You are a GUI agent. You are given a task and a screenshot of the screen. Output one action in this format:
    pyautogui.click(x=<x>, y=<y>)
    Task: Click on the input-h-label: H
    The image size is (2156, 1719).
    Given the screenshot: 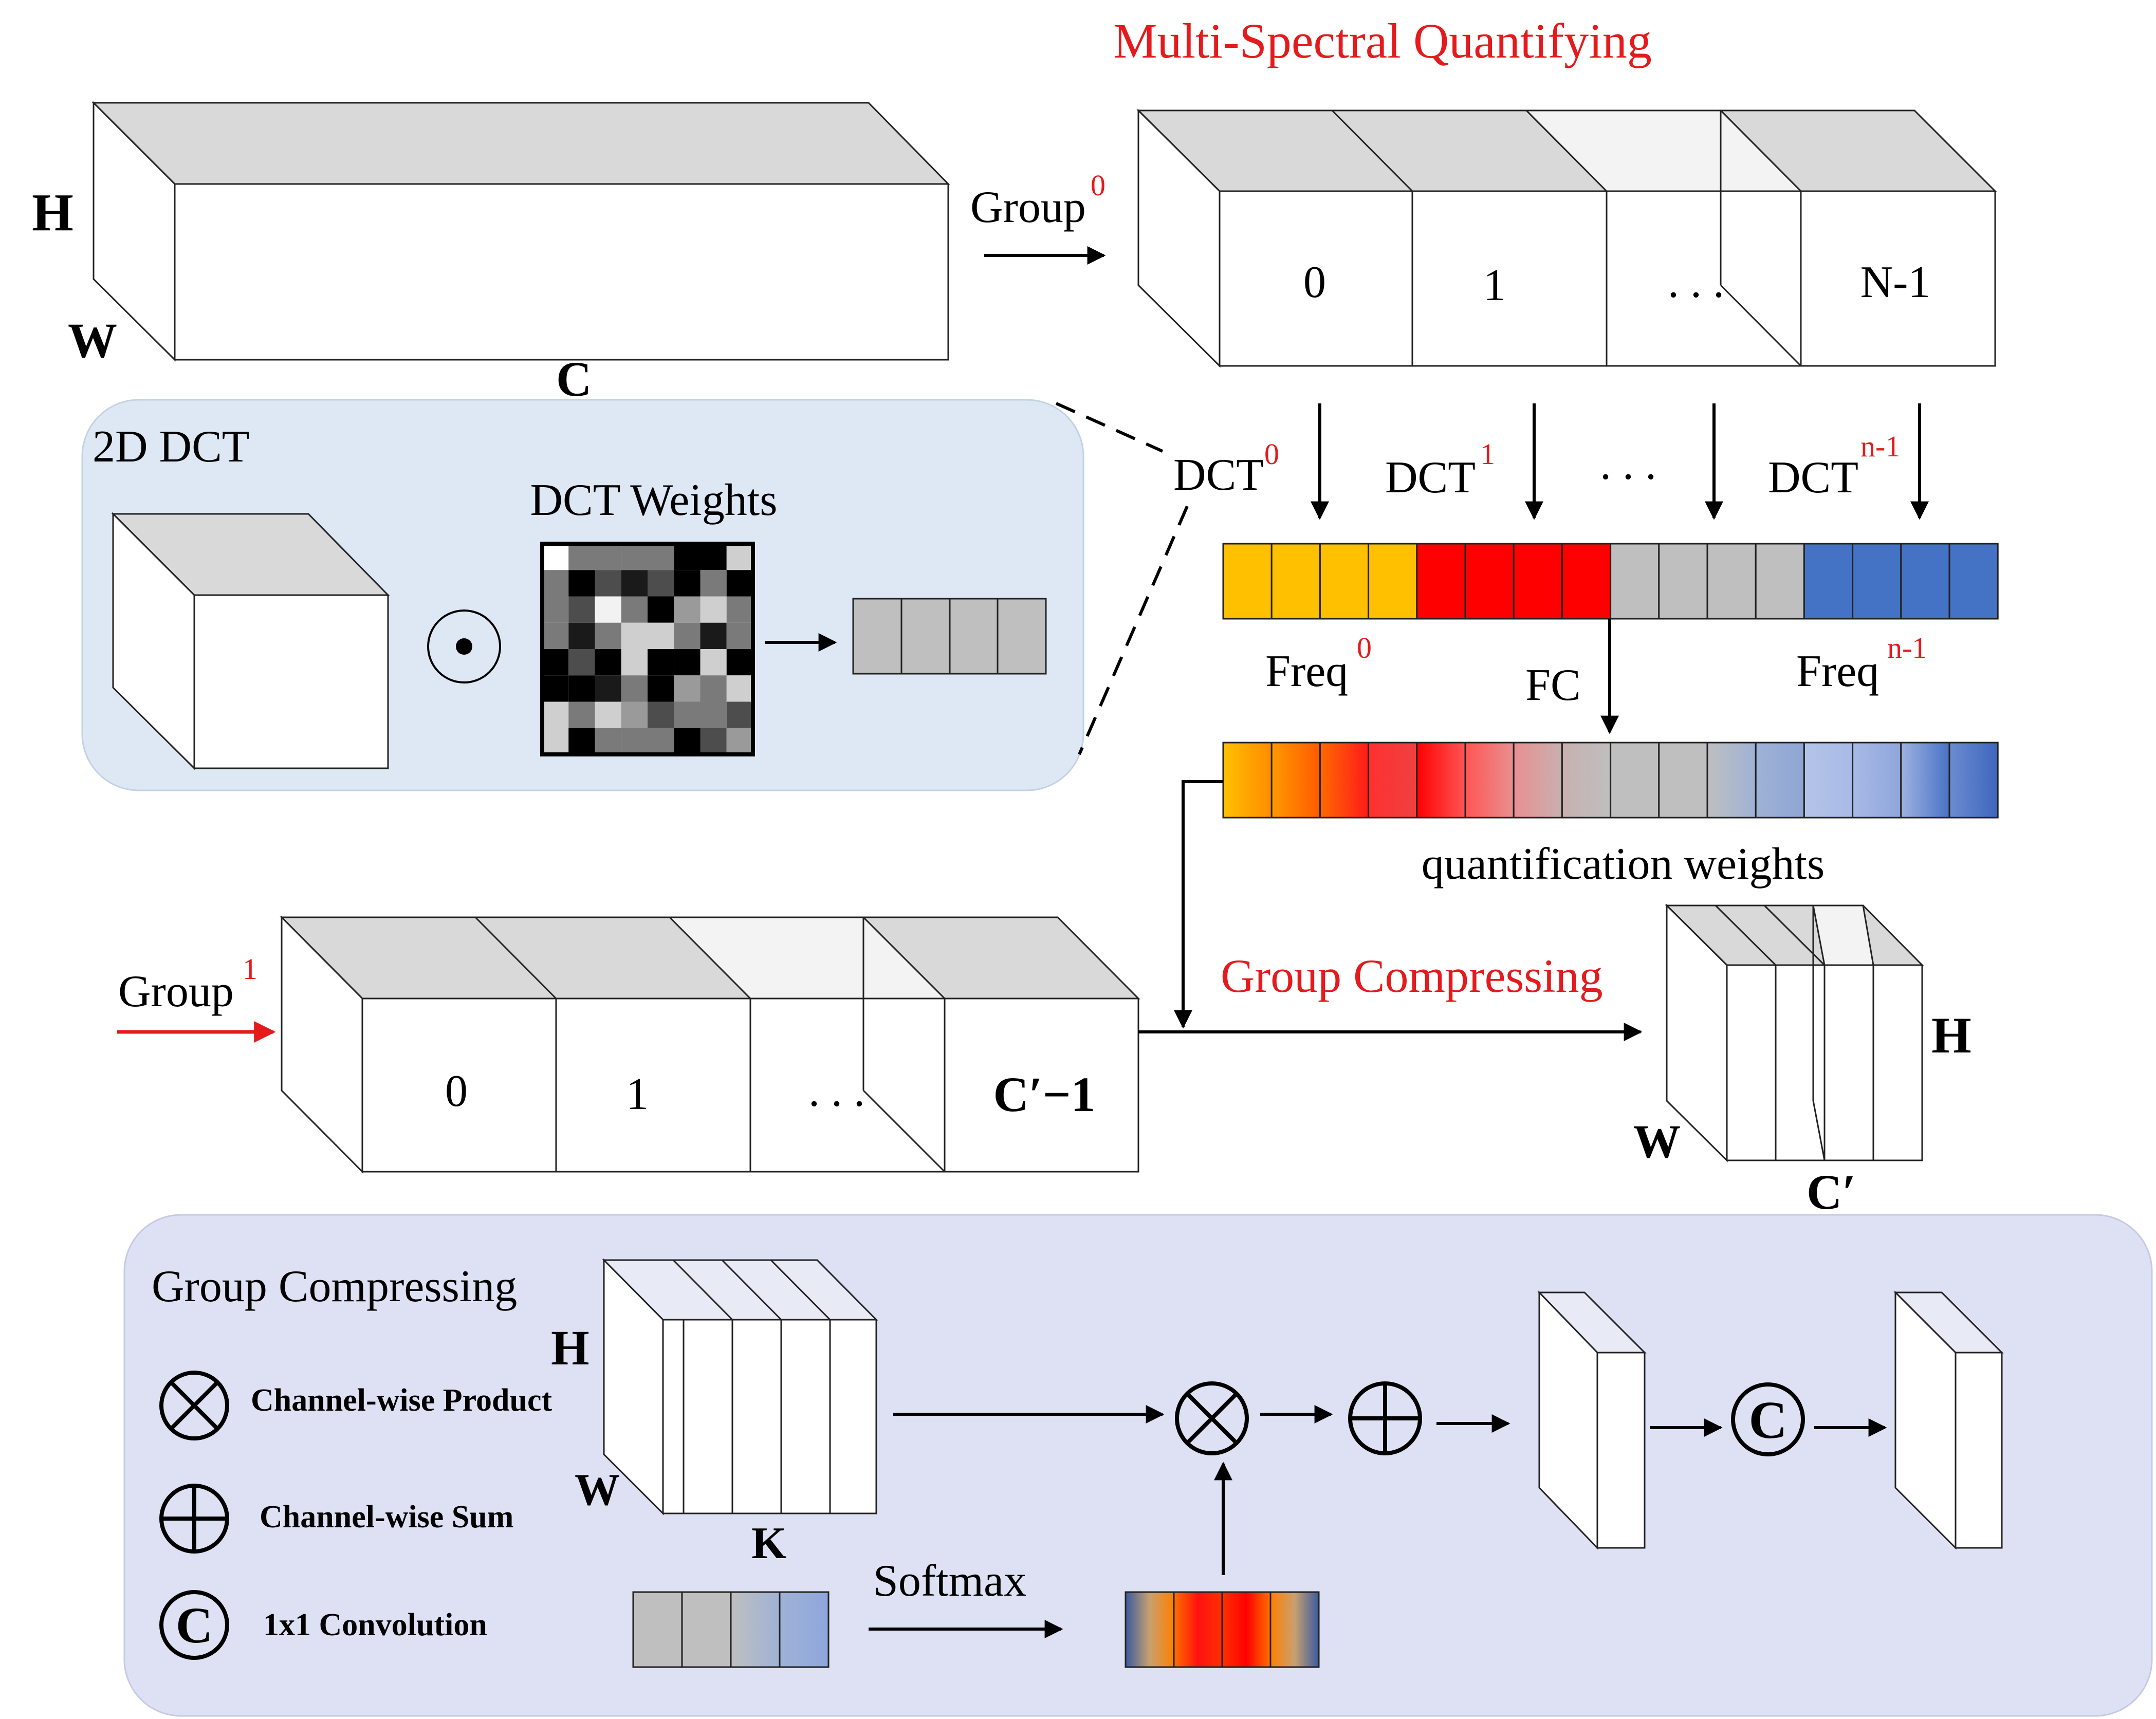 What is the action you would take?
    pyautogui.click(x=52, y=212)
    